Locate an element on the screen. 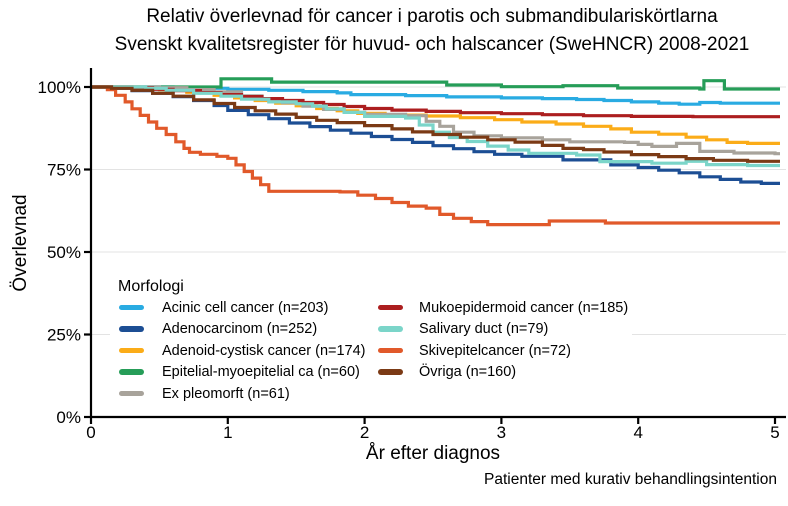 This screenshot has height=506, width=788. legend-swatch-adenoid-cystisk-cancer is located at coordinates (131, 350).